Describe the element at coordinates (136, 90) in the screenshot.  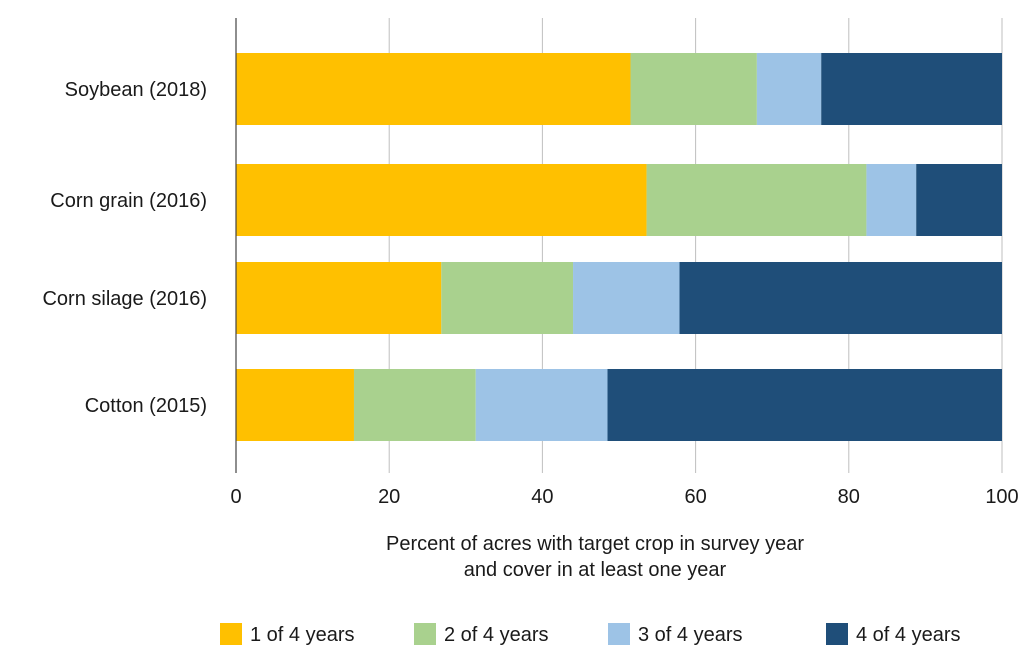
I see `category-label-soybean-2018: Soybean (2018)` at that location.